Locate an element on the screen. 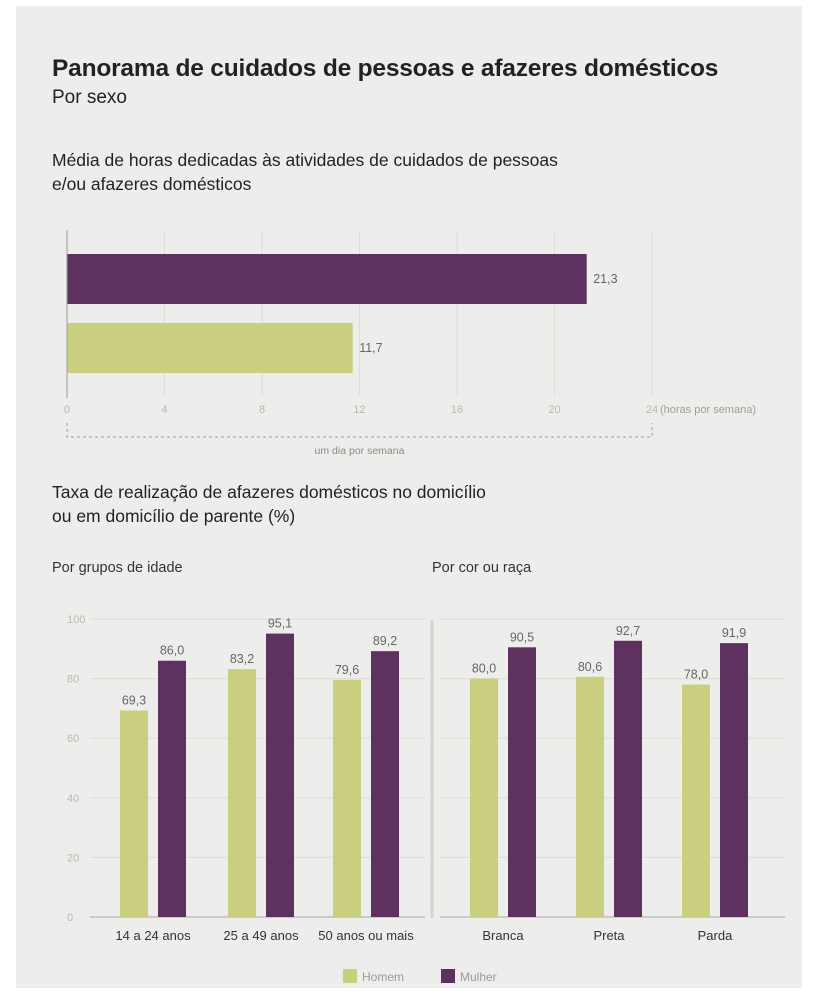  age-category-label: 50 anos ou mais is located at coordinates (366, 935).